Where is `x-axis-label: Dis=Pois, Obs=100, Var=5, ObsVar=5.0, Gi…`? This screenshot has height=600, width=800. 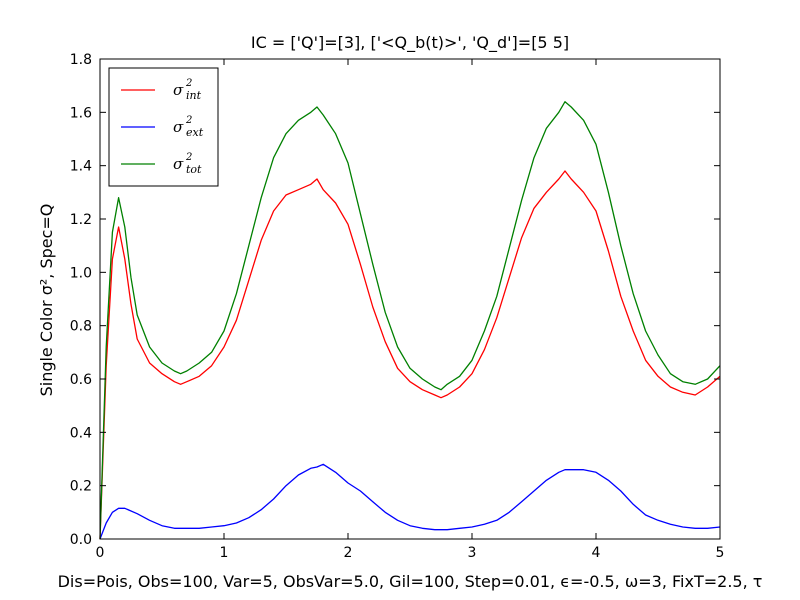 x-axis-label: Dis=Pois, Obs=100, Var=5, ObsVar=5.0, Gi… is located at coordinates (410, 581).